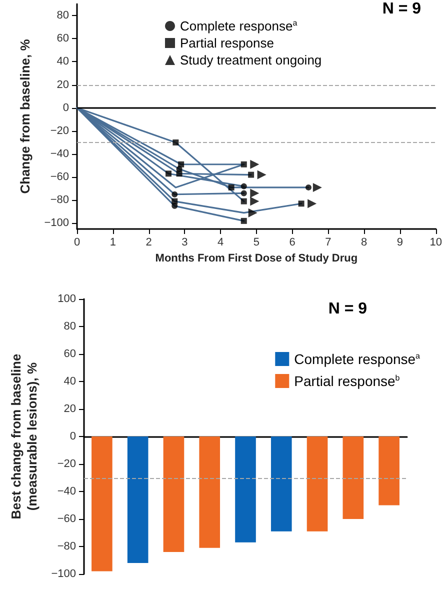  Describe the element at coordinates (149, 242) in the screenshot. I see `x-tick-label: 2` at that location.